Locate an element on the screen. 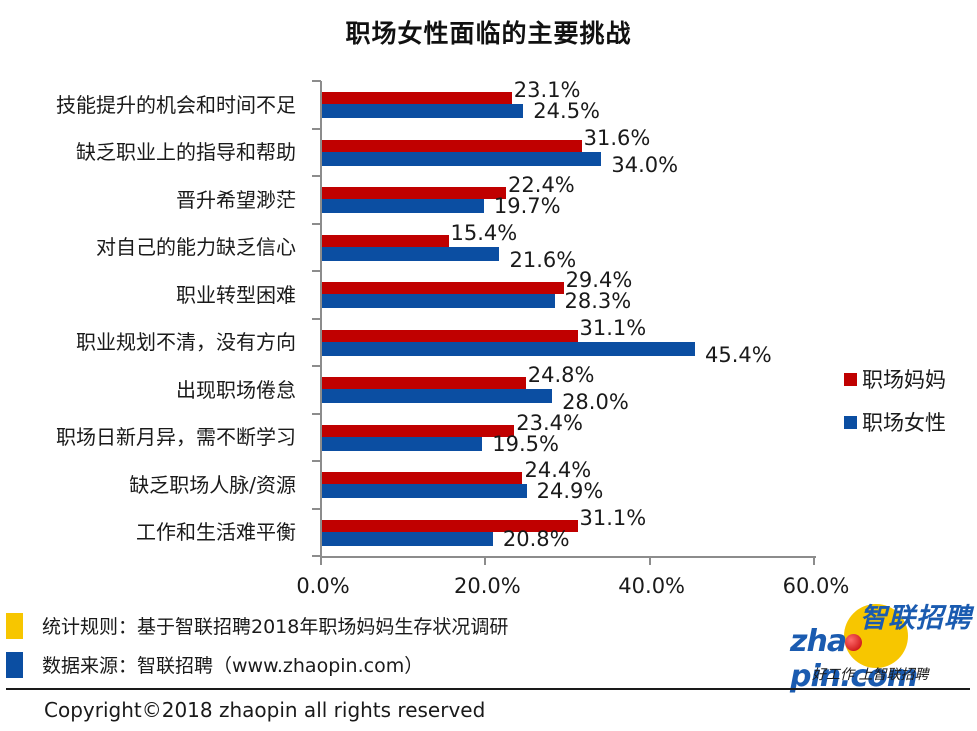 This screenshot has height=731, width=977. legend-swatch-red is located at coordinates (850, 379).